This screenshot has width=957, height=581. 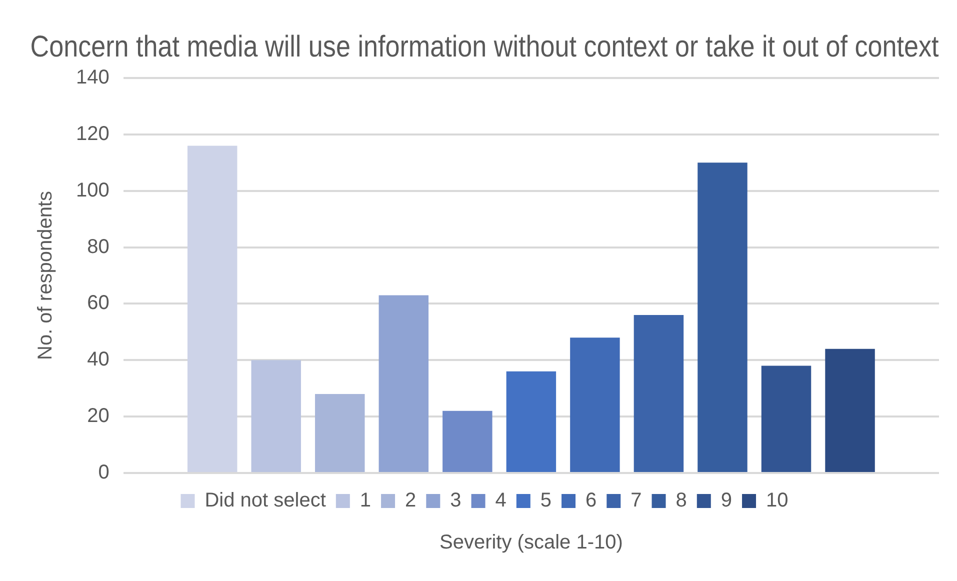 I want to click on legend-label: 2, so click(x=410, y=501).